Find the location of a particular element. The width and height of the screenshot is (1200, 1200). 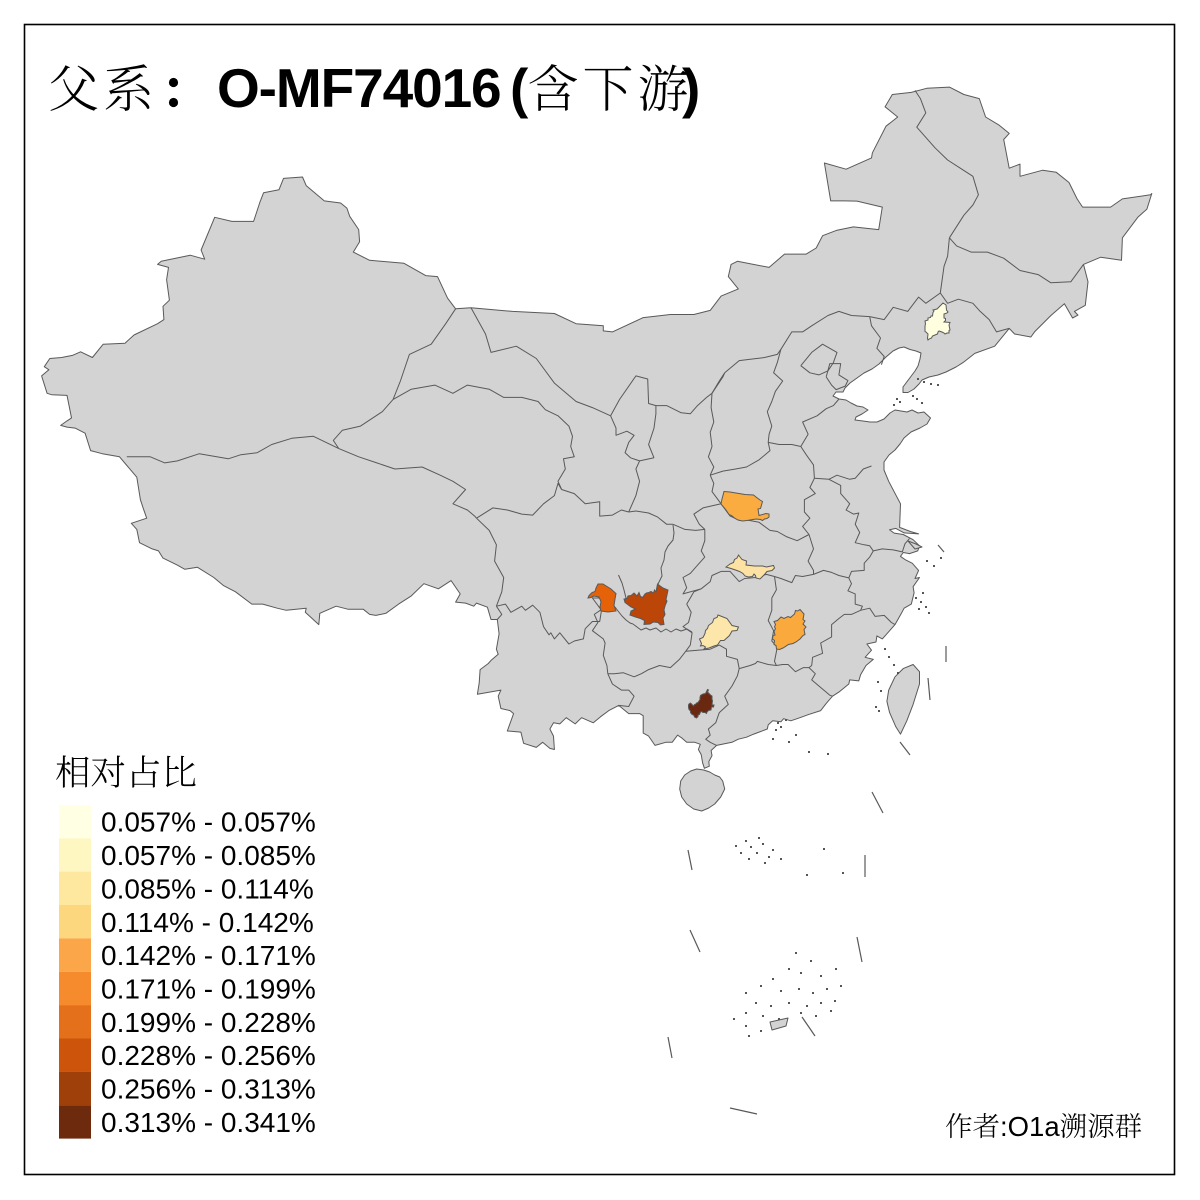

svg-text: 0.142% - 0.171% is located at coordinates (208, 955).